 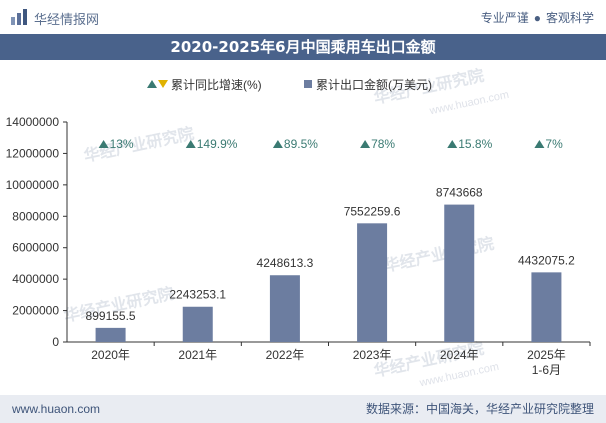 I want to click on y-tick-label: 8000000, so click(x=35, y=216).